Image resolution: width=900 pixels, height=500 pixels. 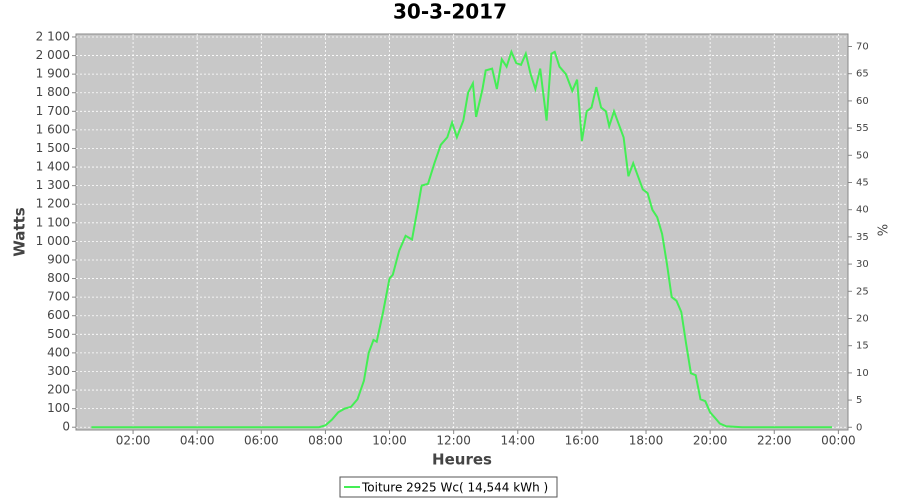 I want to click on y-tick-label: 700, so click(x=58, y=297).